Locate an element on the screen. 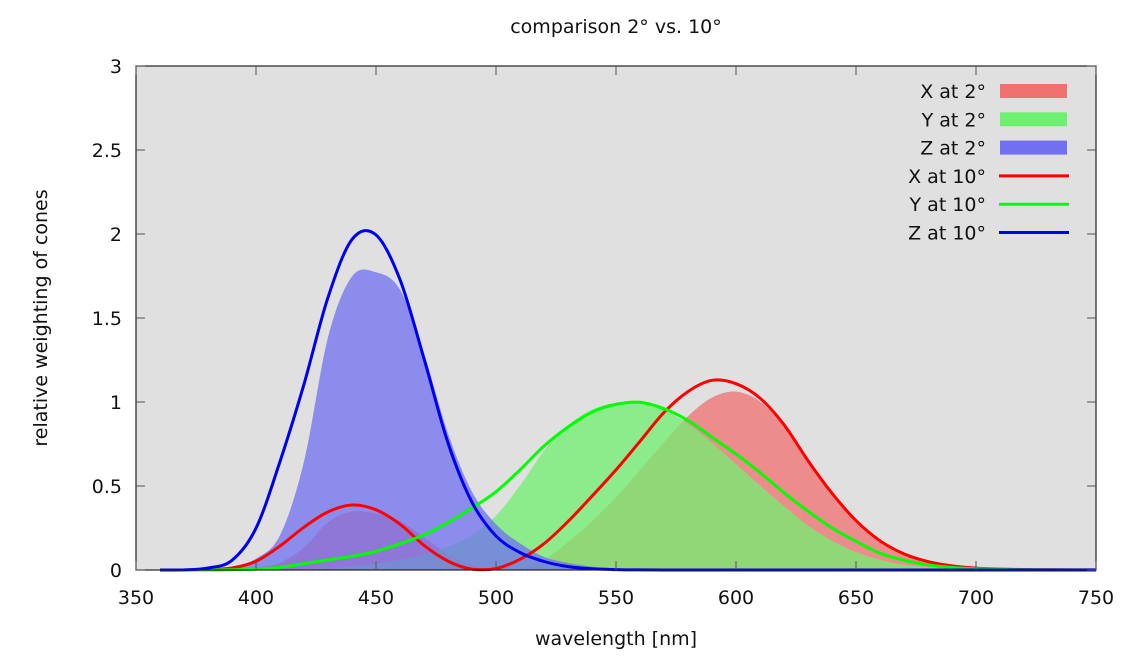  legend-label: Z at 10° is located at coordinates (947, 234).